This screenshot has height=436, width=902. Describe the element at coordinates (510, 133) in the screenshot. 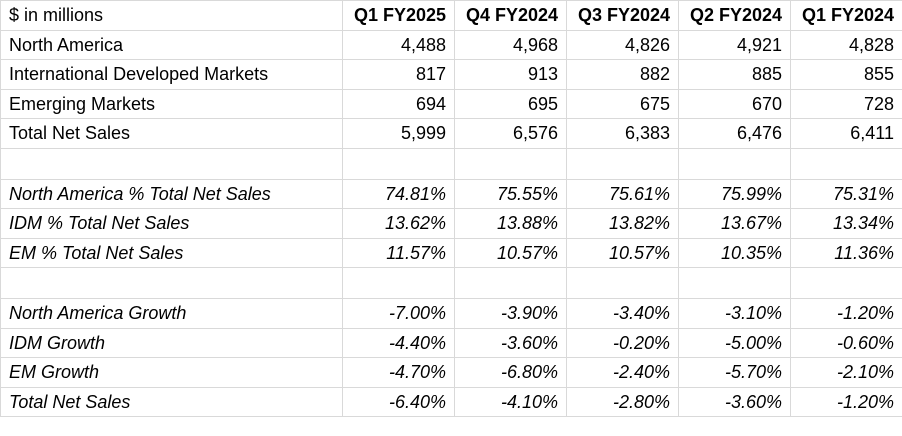

I see `value-cell: 6,576` at that location.